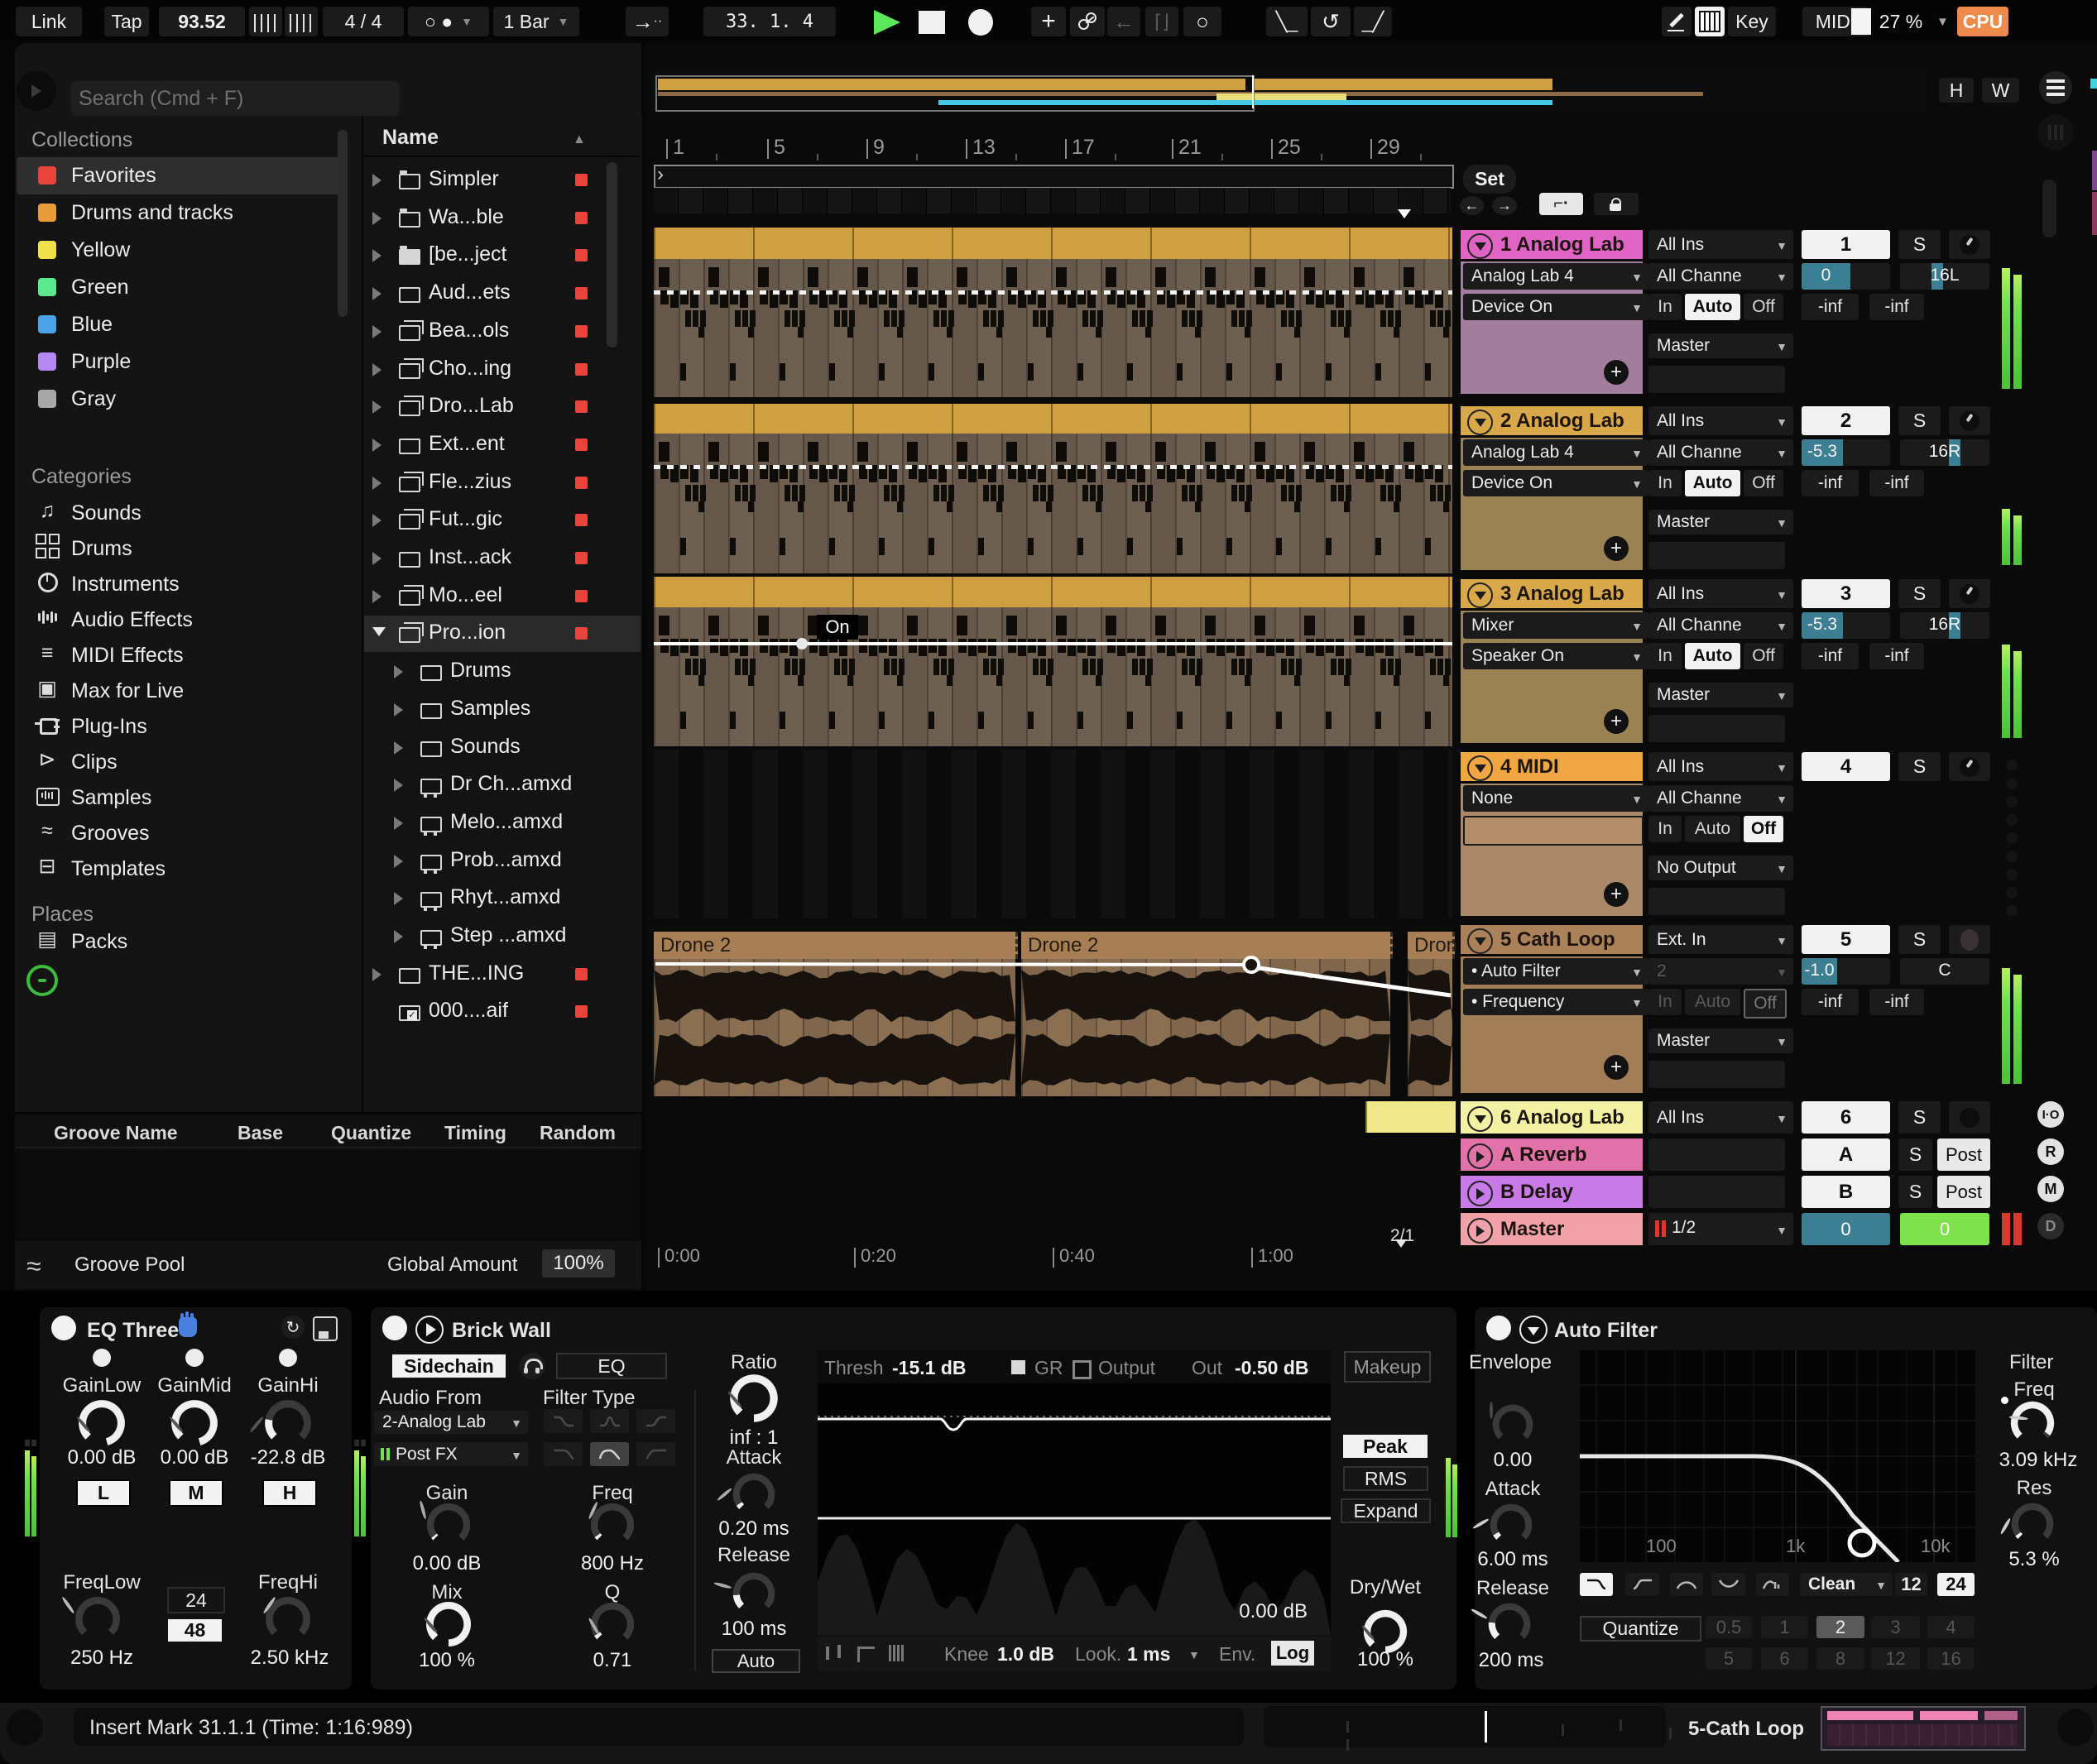  What do you see at coordinates (301, 22) in the screenshot?
I see `nudge-up-button: ||||` at bounding box center [301, 22].